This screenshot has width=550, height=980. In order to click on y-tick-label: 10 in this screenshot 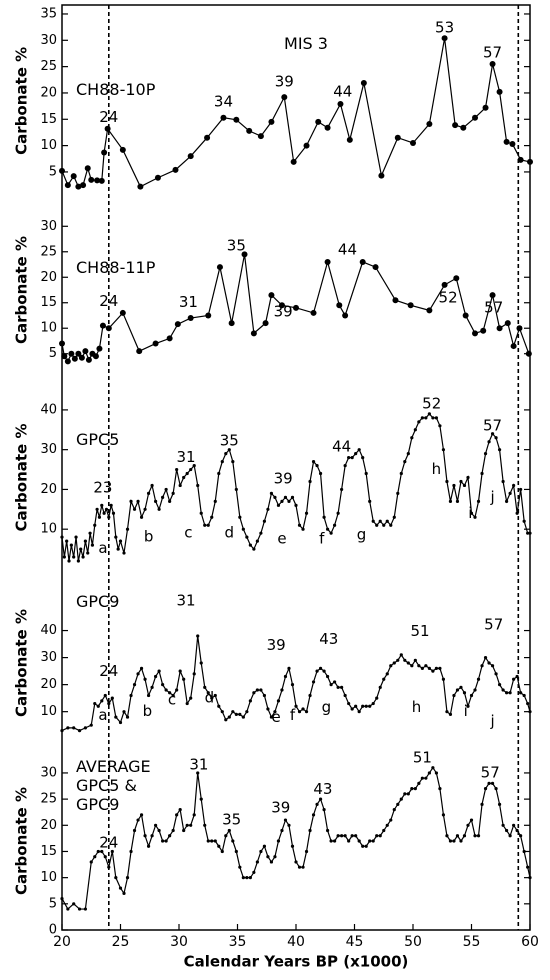, I will do `click(48, 877)`.